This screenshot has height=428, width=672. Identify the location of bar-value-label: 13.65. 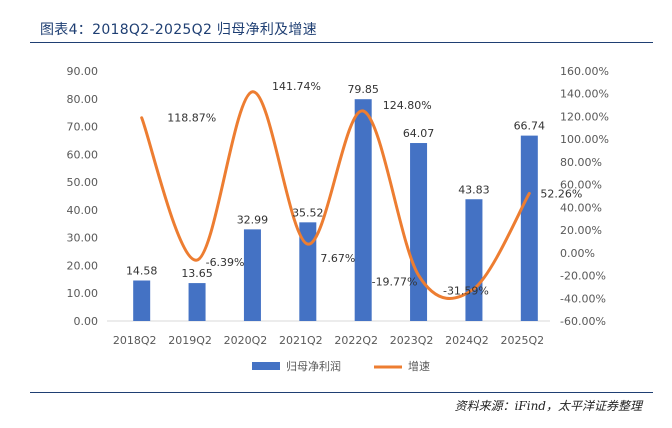
(197, 273).